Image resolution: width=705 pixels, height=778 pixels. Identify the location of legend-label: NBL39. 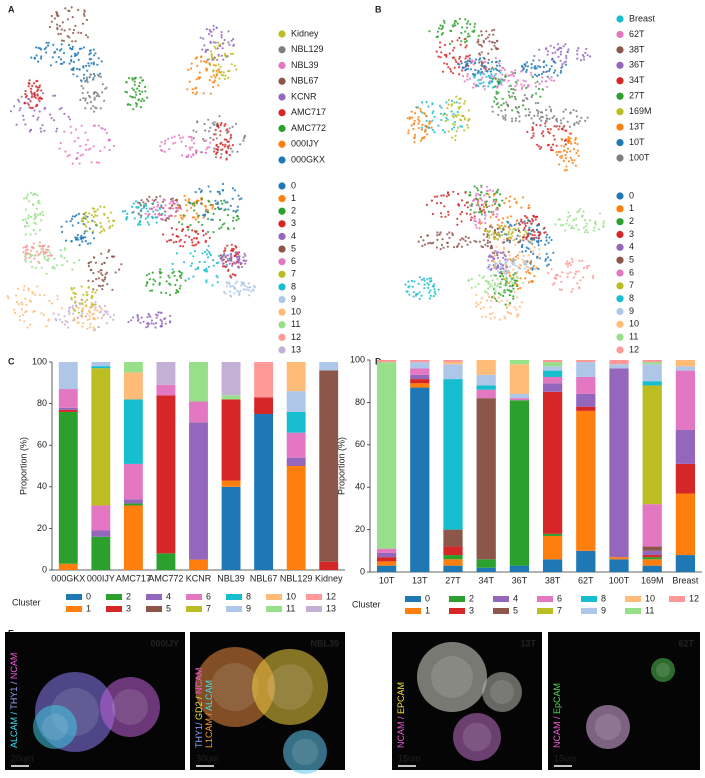
(305, 65).